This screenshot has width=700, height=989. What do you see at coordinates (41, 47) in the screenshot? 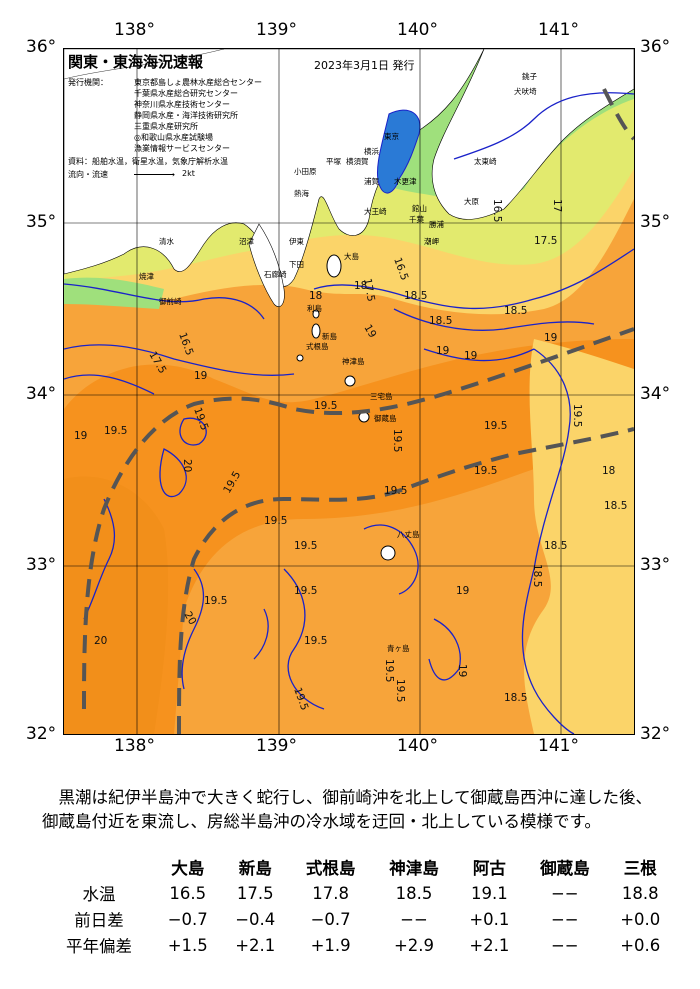
I see `lat-label-left-36: 36°` at bounding box center [41, 47].